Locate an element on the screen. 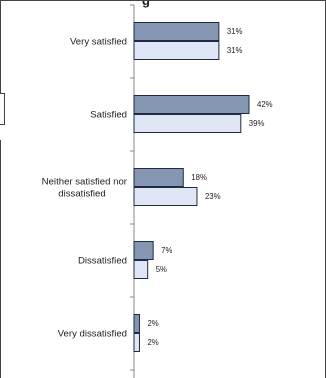 The height and width of the screenshot is (378, 326). category-label-line: Very dissatisfied is located at coordinates (92, 334).